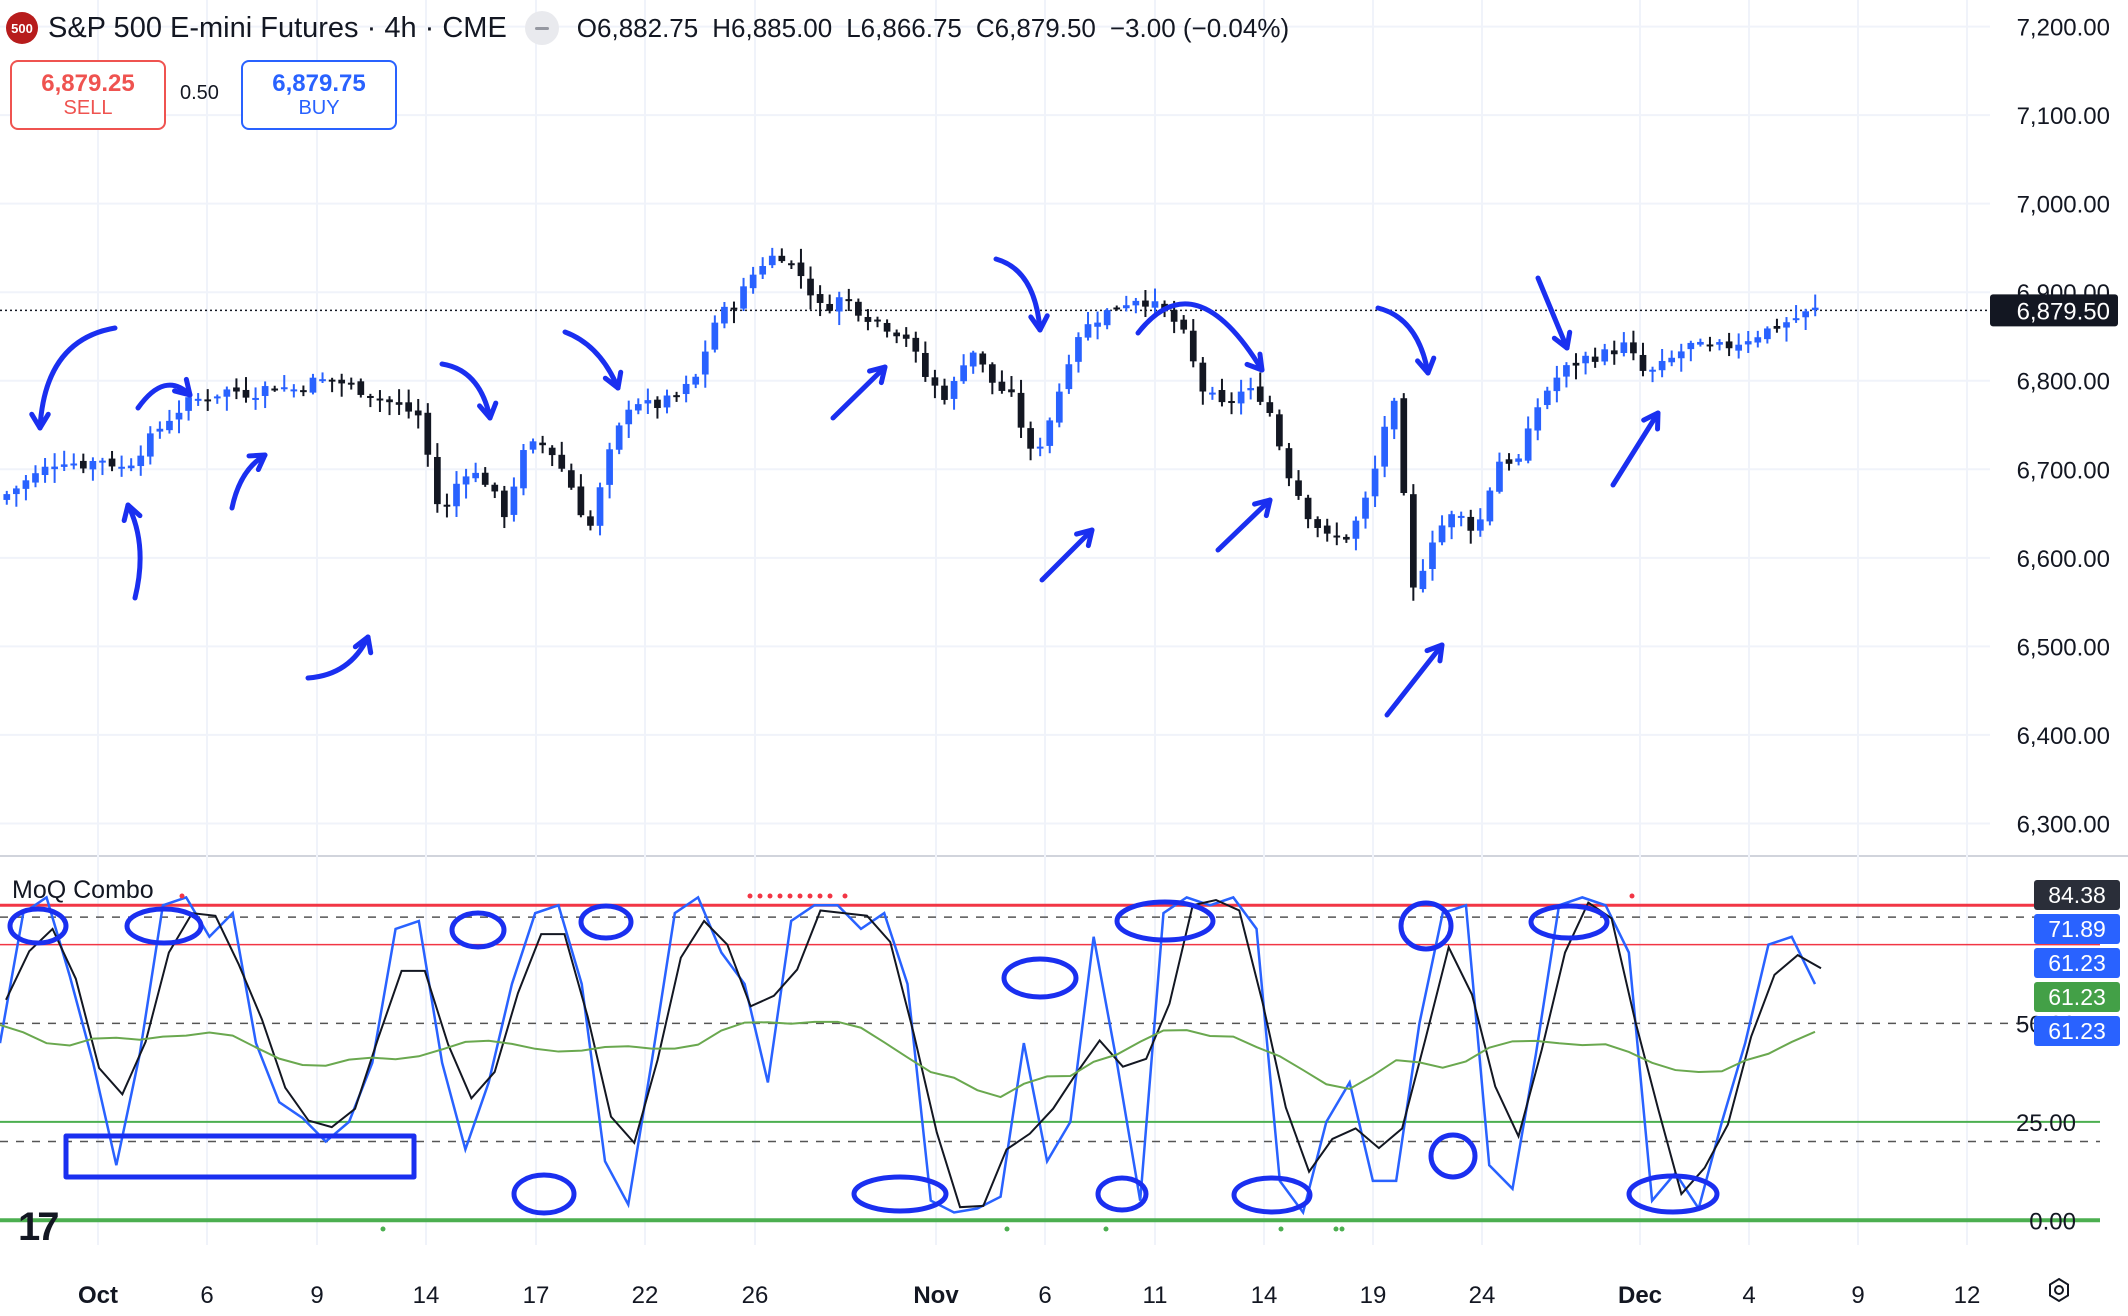 This screenshot has width=2128, height=1316. What do you see at coordinates (38, 1227) in the screenshot?
I see `tradingview-logo-icon: 17` at bounding box center [38, 1227].